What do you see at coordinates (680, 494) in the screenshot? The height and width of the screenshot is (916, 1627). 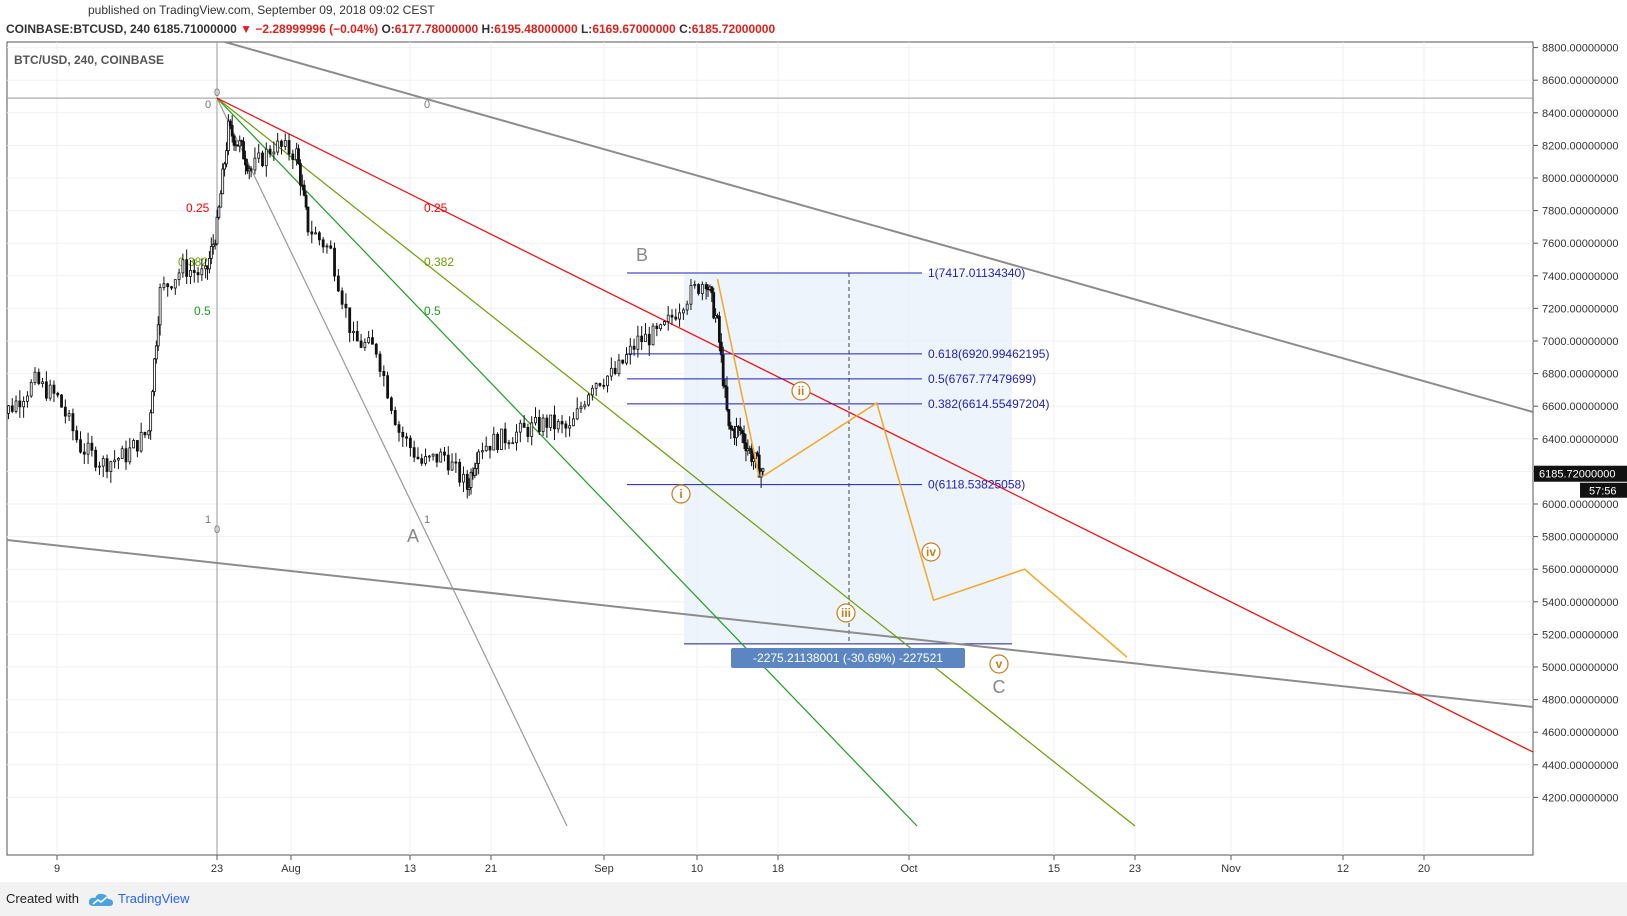 I see `wave-label-minor: i` at bounding box center [680, 494].